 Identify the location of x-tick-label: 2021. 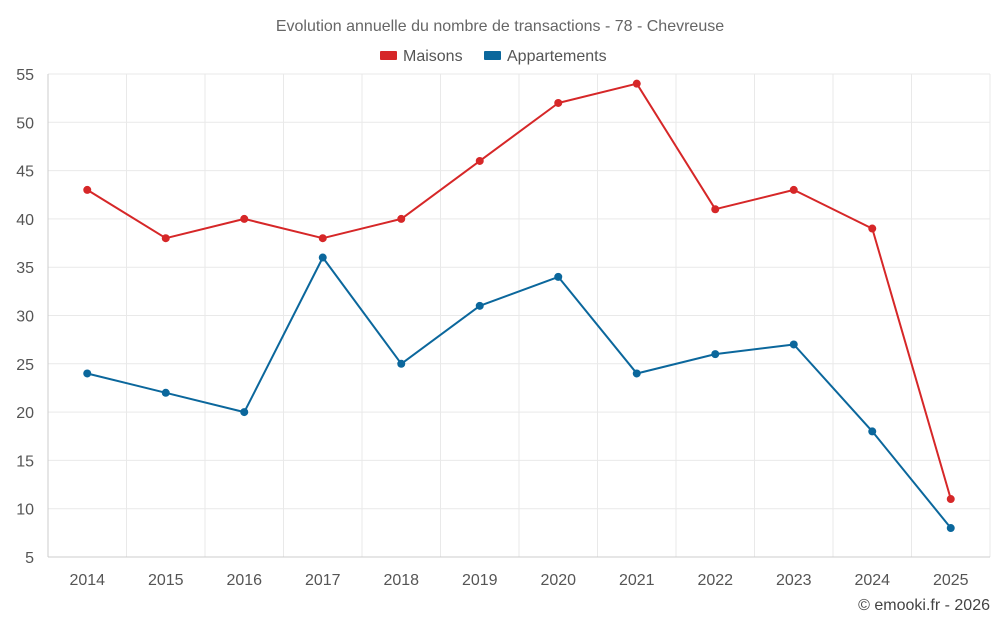
(637, 580).